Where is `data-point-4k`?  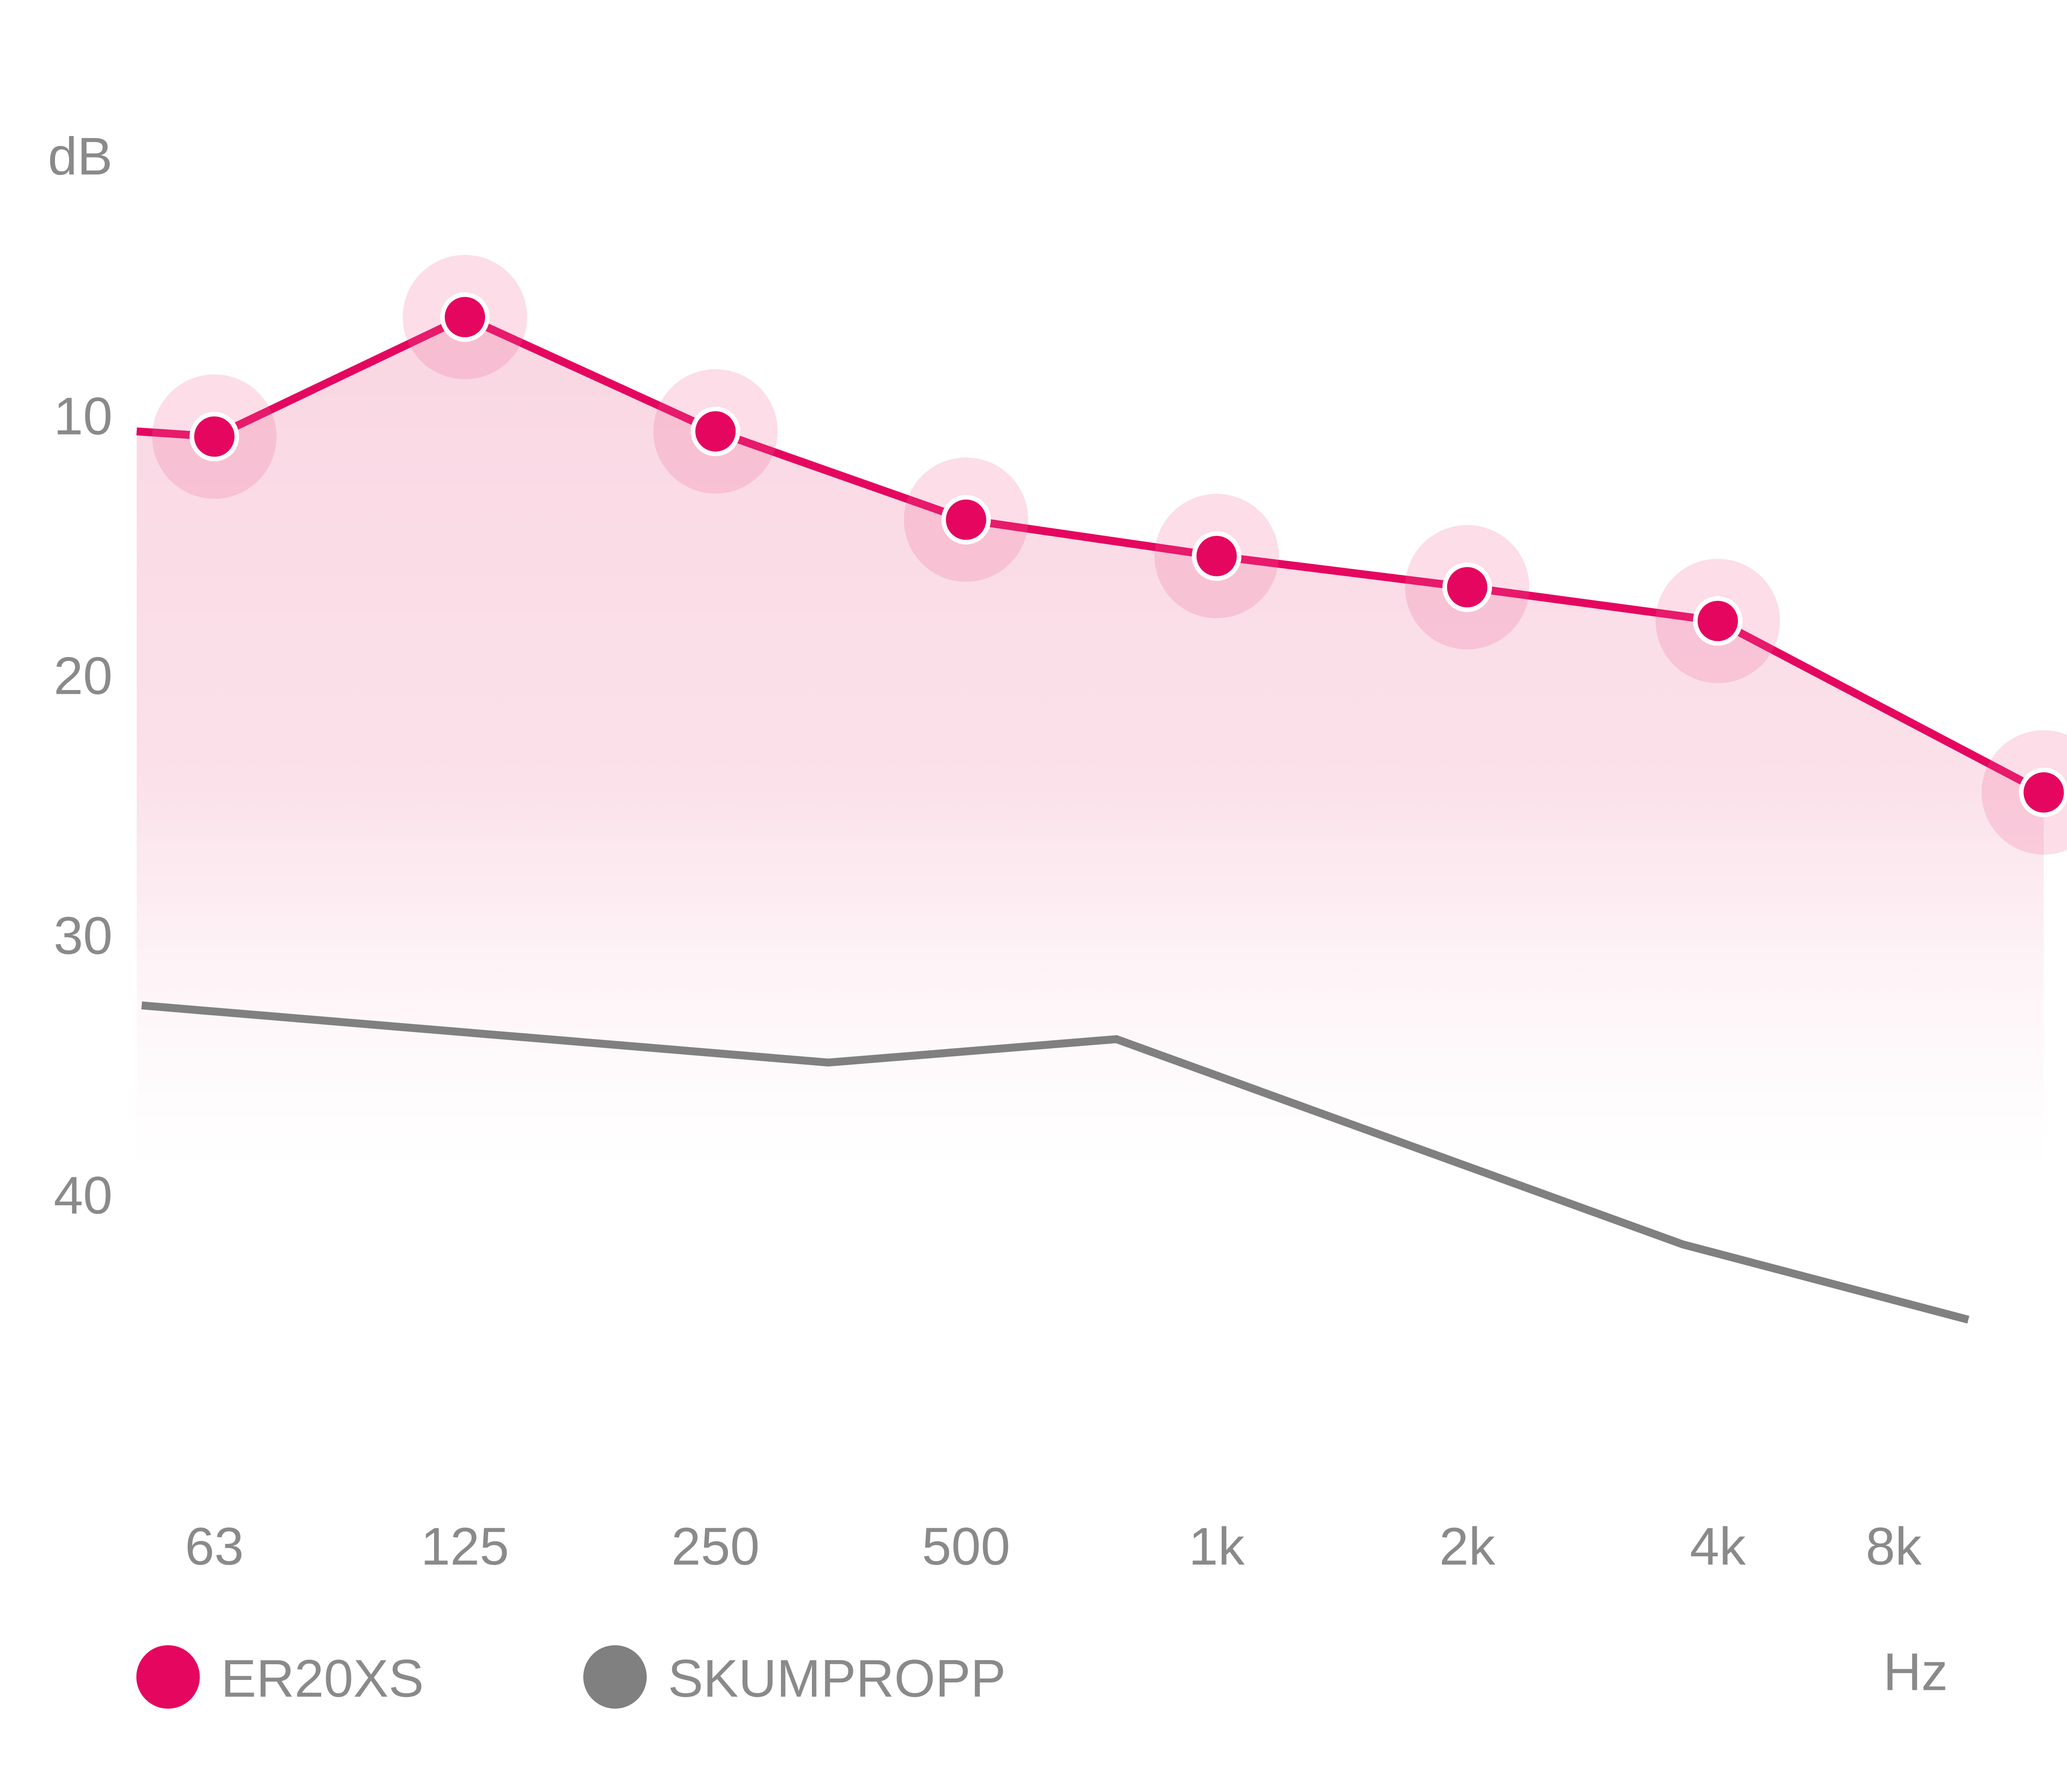
data-point-4k is located at coordinates (1718, 621).